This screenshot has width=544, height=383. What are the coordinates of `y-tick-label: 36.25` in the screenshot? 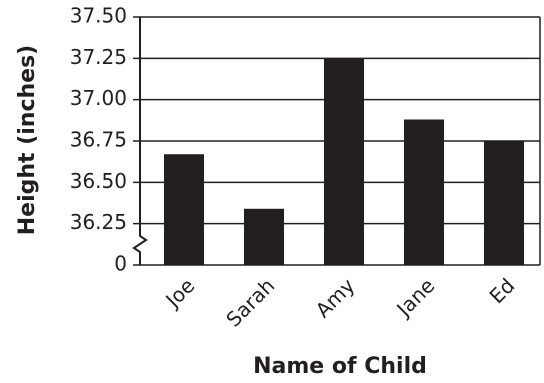 It's located at (98, 222).